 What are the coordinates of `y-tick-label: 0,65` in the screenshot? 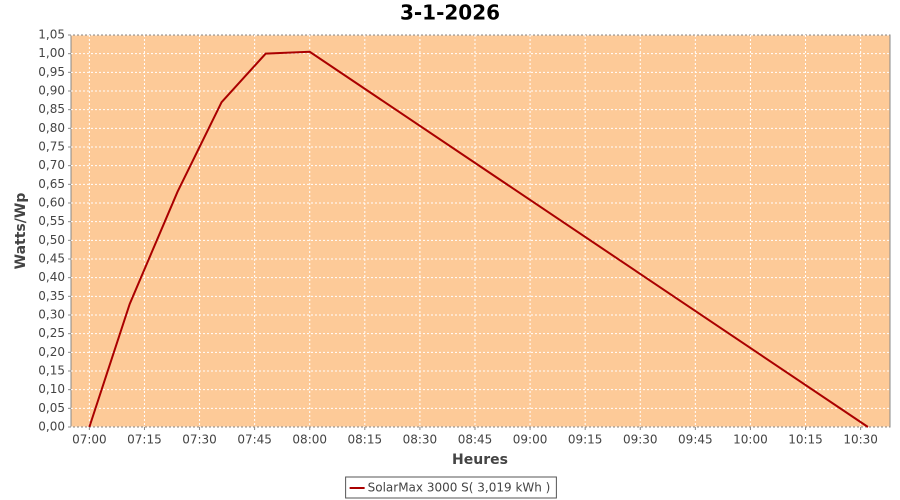 It's located at (51, 184).